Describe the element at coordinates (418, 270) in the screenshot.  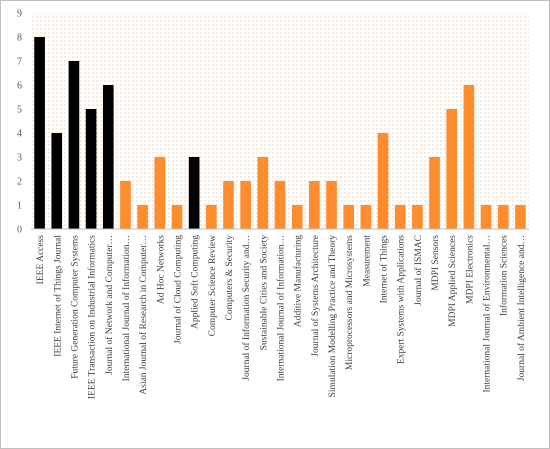
I see `x-tick-label: Journal of ISMAC` at that location.